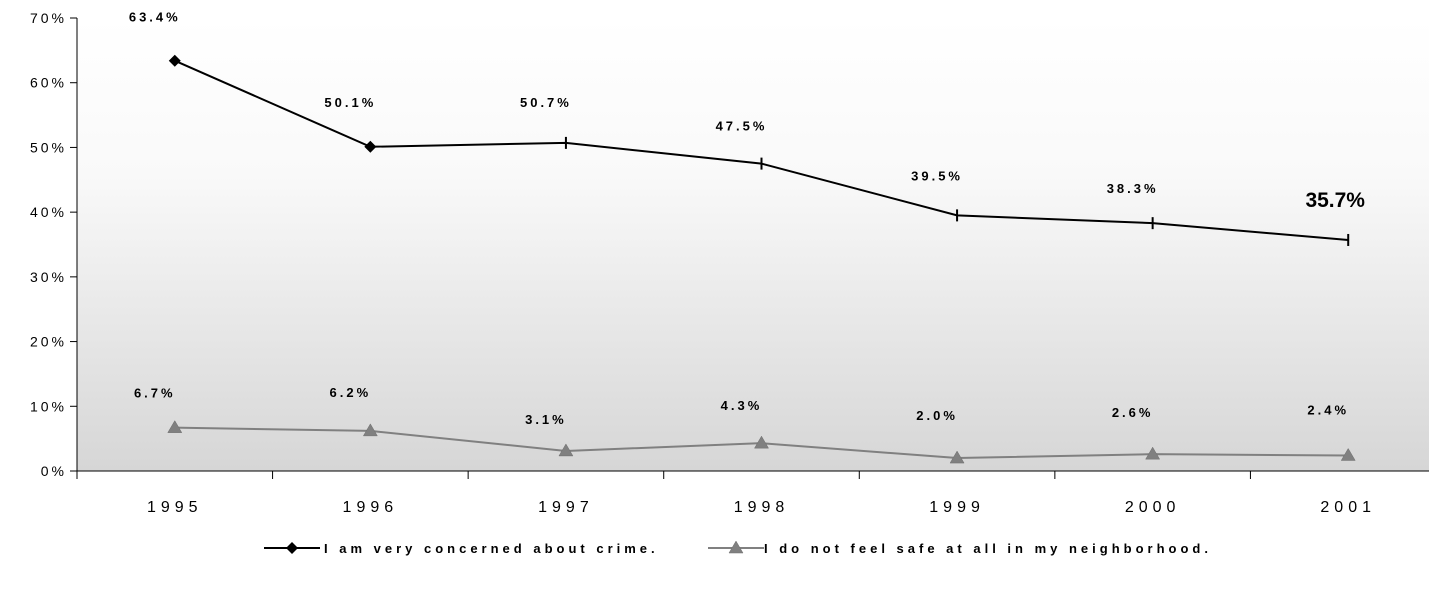  What do you see at coordinates (175, 507) in the screenshot?
I see `x-tick-label: 1995` at bounding box center [175, 507].